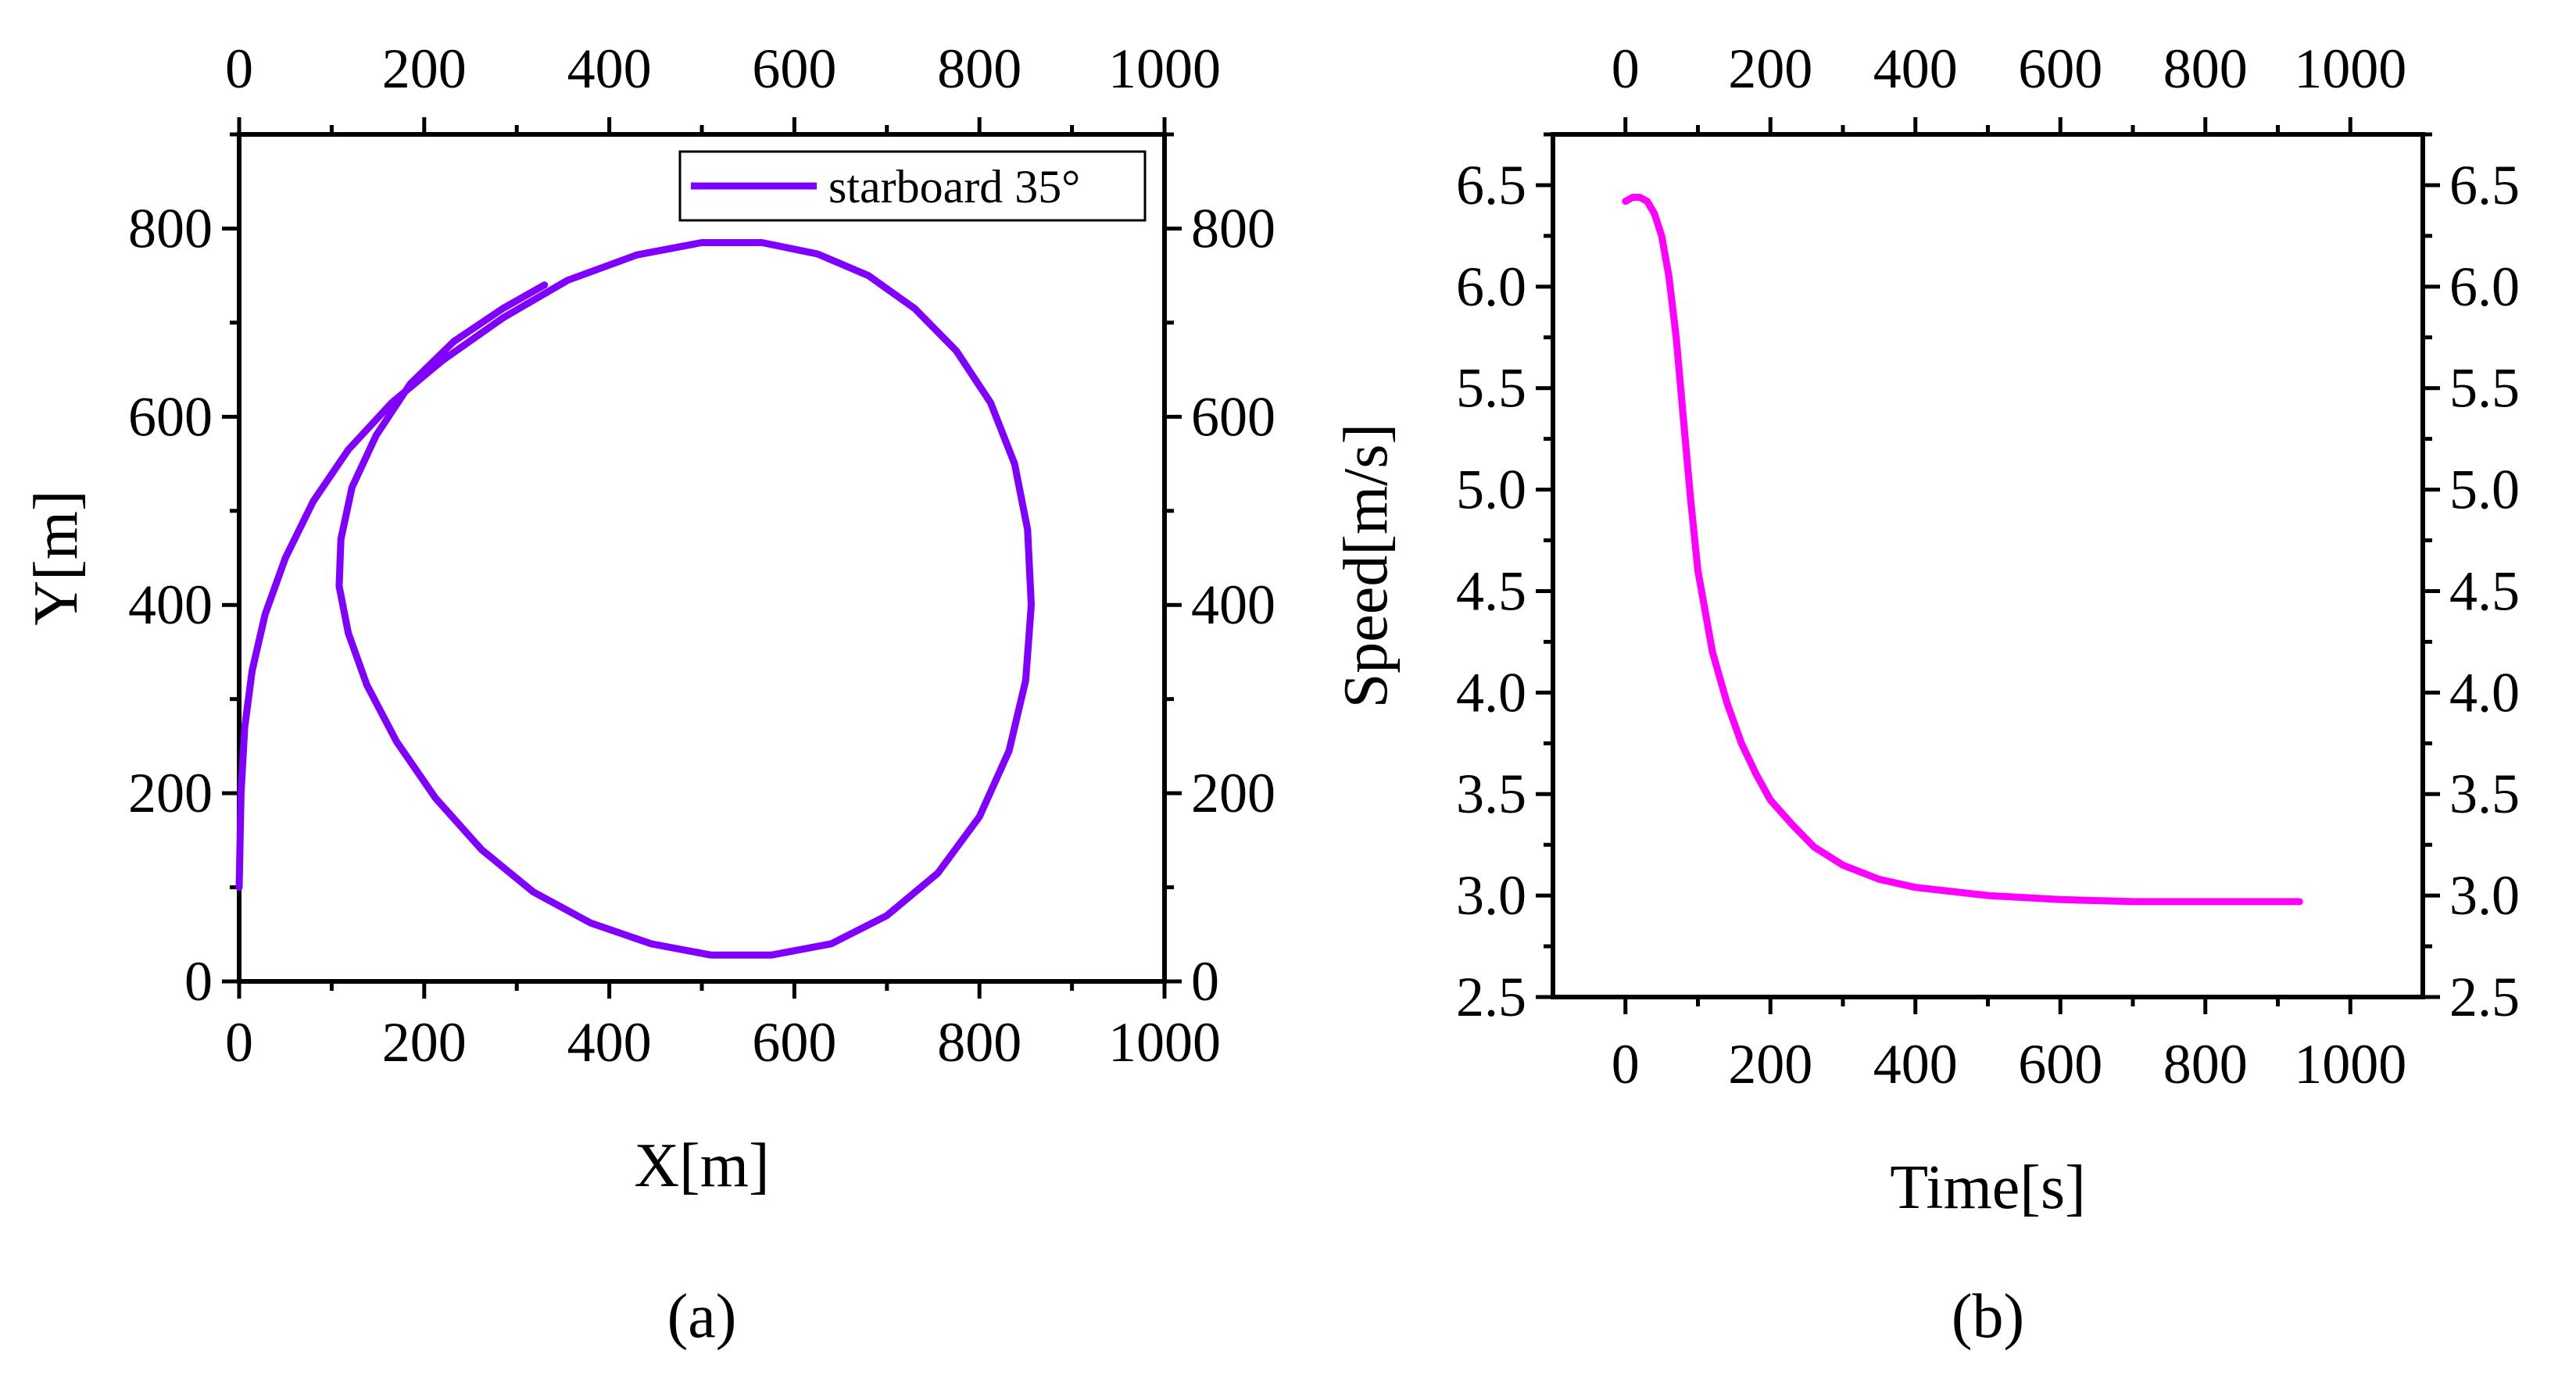  I want to click on panel-a-label: (a), so click(702, 1317).